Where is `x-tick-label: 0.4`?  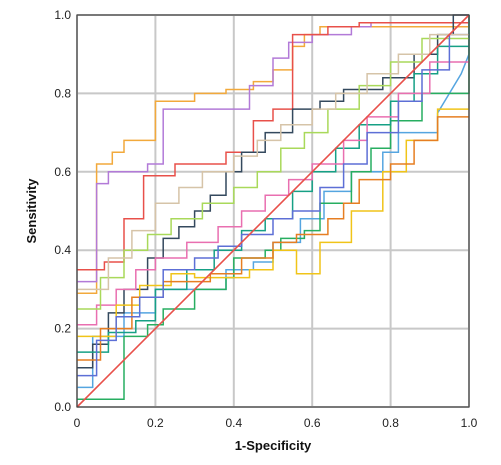
x-tick-label: 0.4 is located at coordinates (233, 423).